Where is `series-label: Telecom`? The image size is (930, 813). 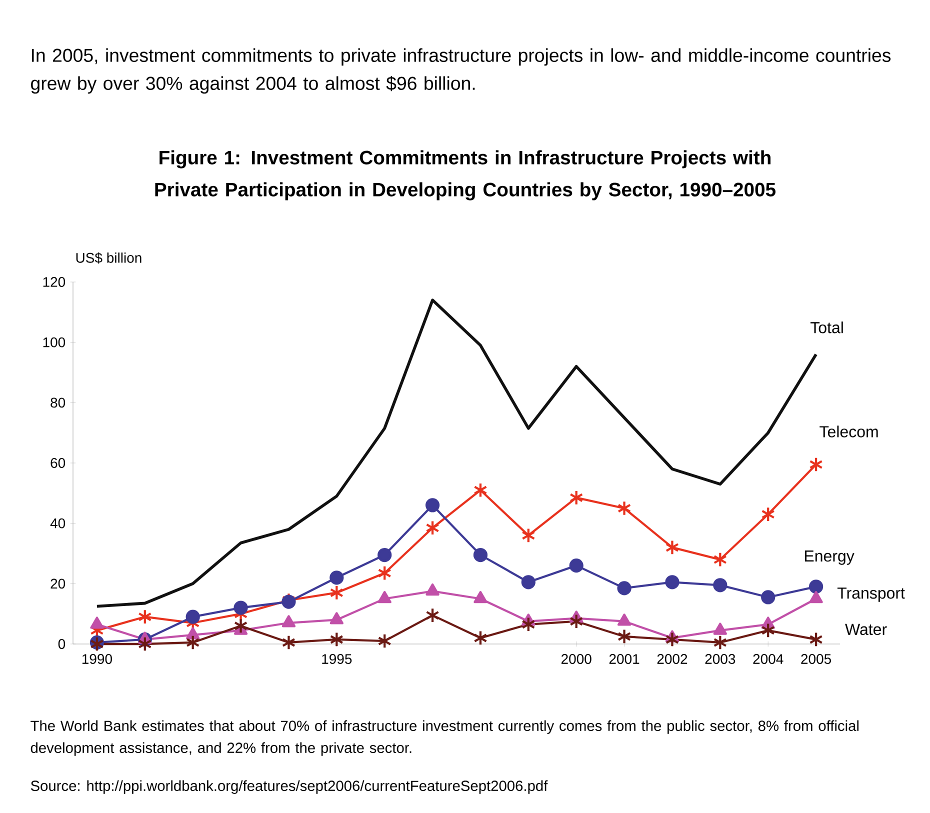
series-label: Telecom is located at coordinates (849, 432).